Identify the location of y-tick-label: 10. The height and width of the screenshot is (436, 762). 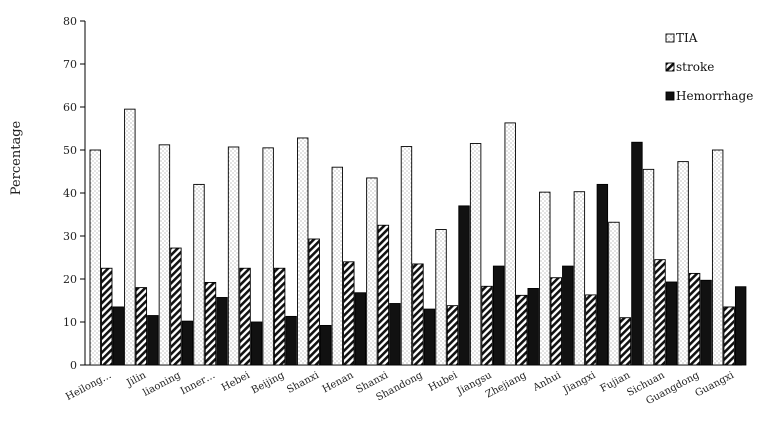
(70, 322).